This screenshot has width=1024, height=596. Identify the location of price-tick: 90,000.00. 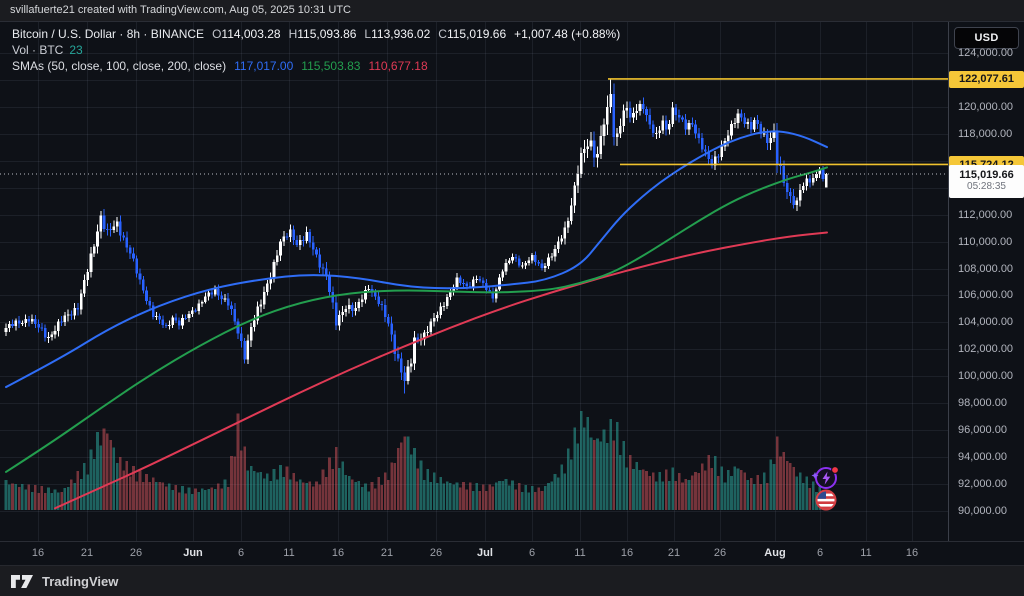
(982, 510).